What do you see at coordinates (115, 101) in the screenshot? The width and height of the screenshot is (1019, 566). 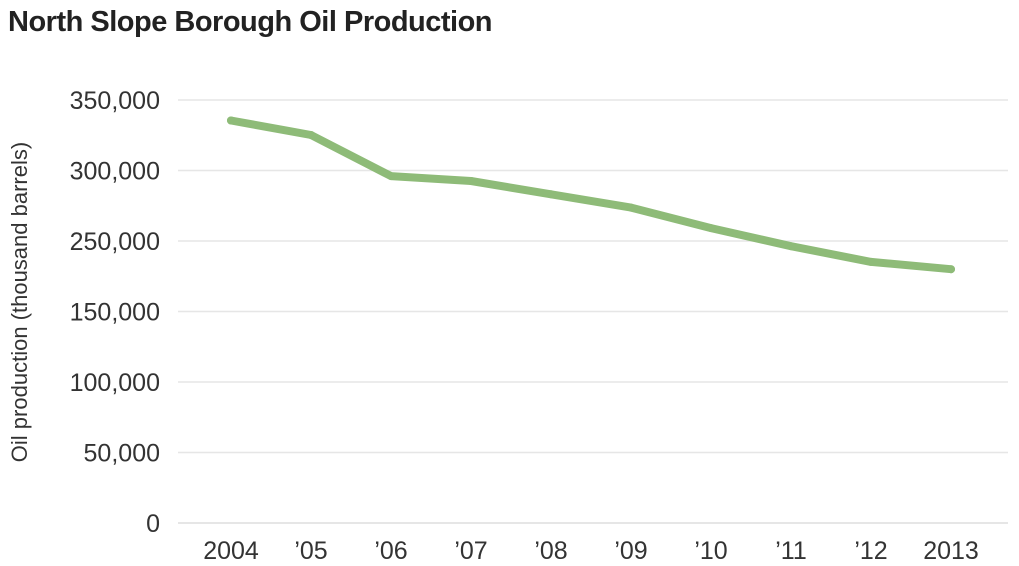 I see `y-tick-label: 350,000` at bounding box center [115, 101].